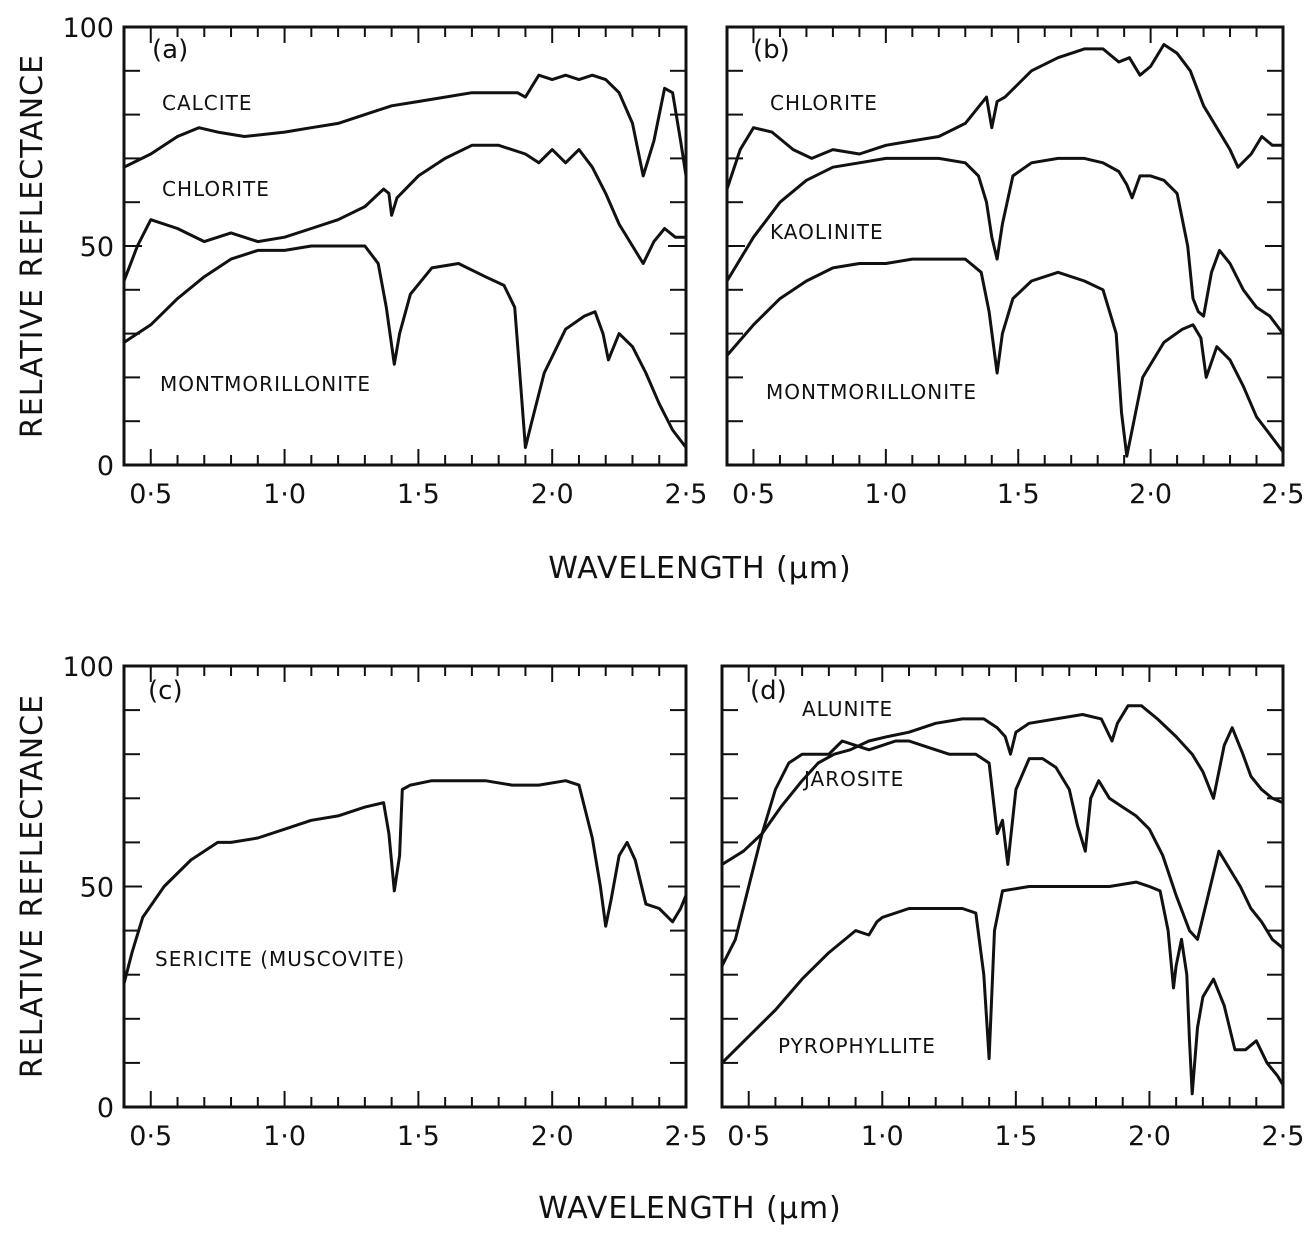 Image resolution: width=1306 pixels, height=1233 pixels. What do you see at coordinates (771, 50) in the screenshot?
I see `panel-label: (b)` at bounding box center [771, 50].